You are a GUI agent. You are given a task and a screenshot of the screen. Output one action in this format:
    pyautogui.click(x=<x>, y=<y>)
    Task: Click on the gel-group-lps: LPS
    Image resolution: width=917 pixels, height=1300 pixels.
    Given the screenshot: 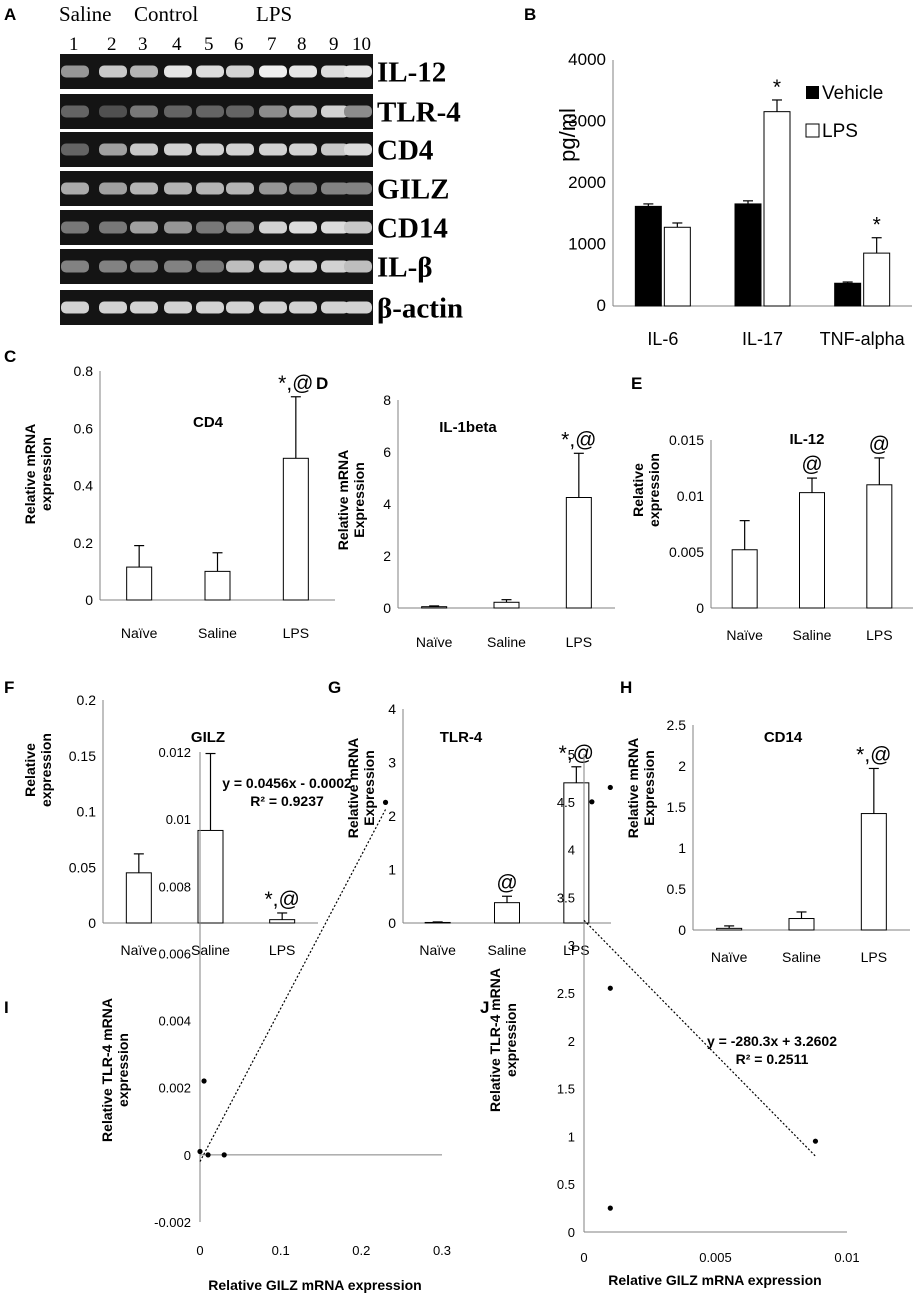 What is the action you would take?
    pyautogui.click(x=274, y=14)
    